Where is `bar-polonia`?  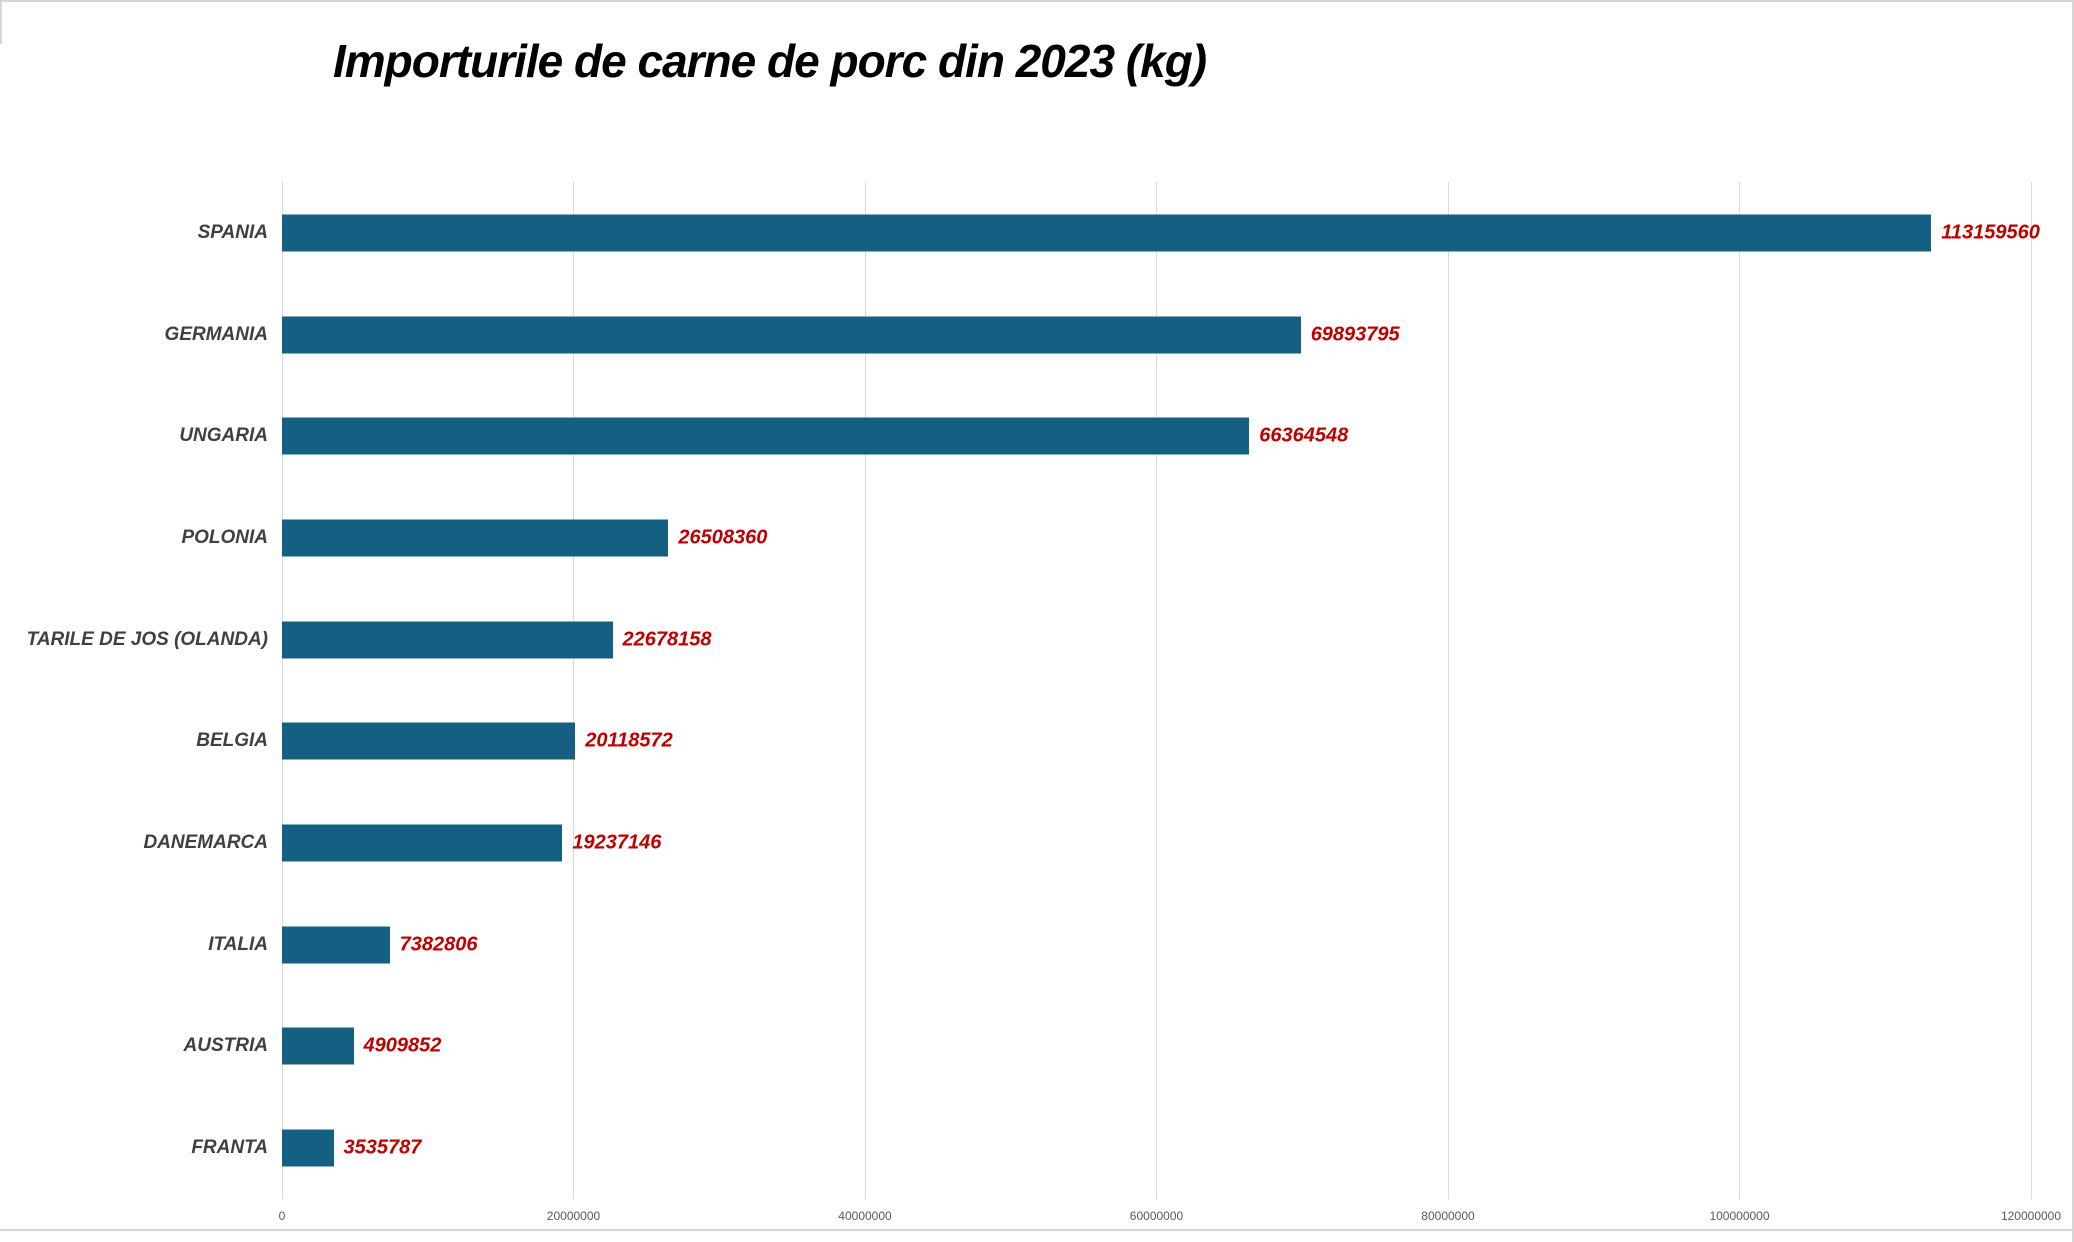 bar-polonia is located at coordinates (475, 538).